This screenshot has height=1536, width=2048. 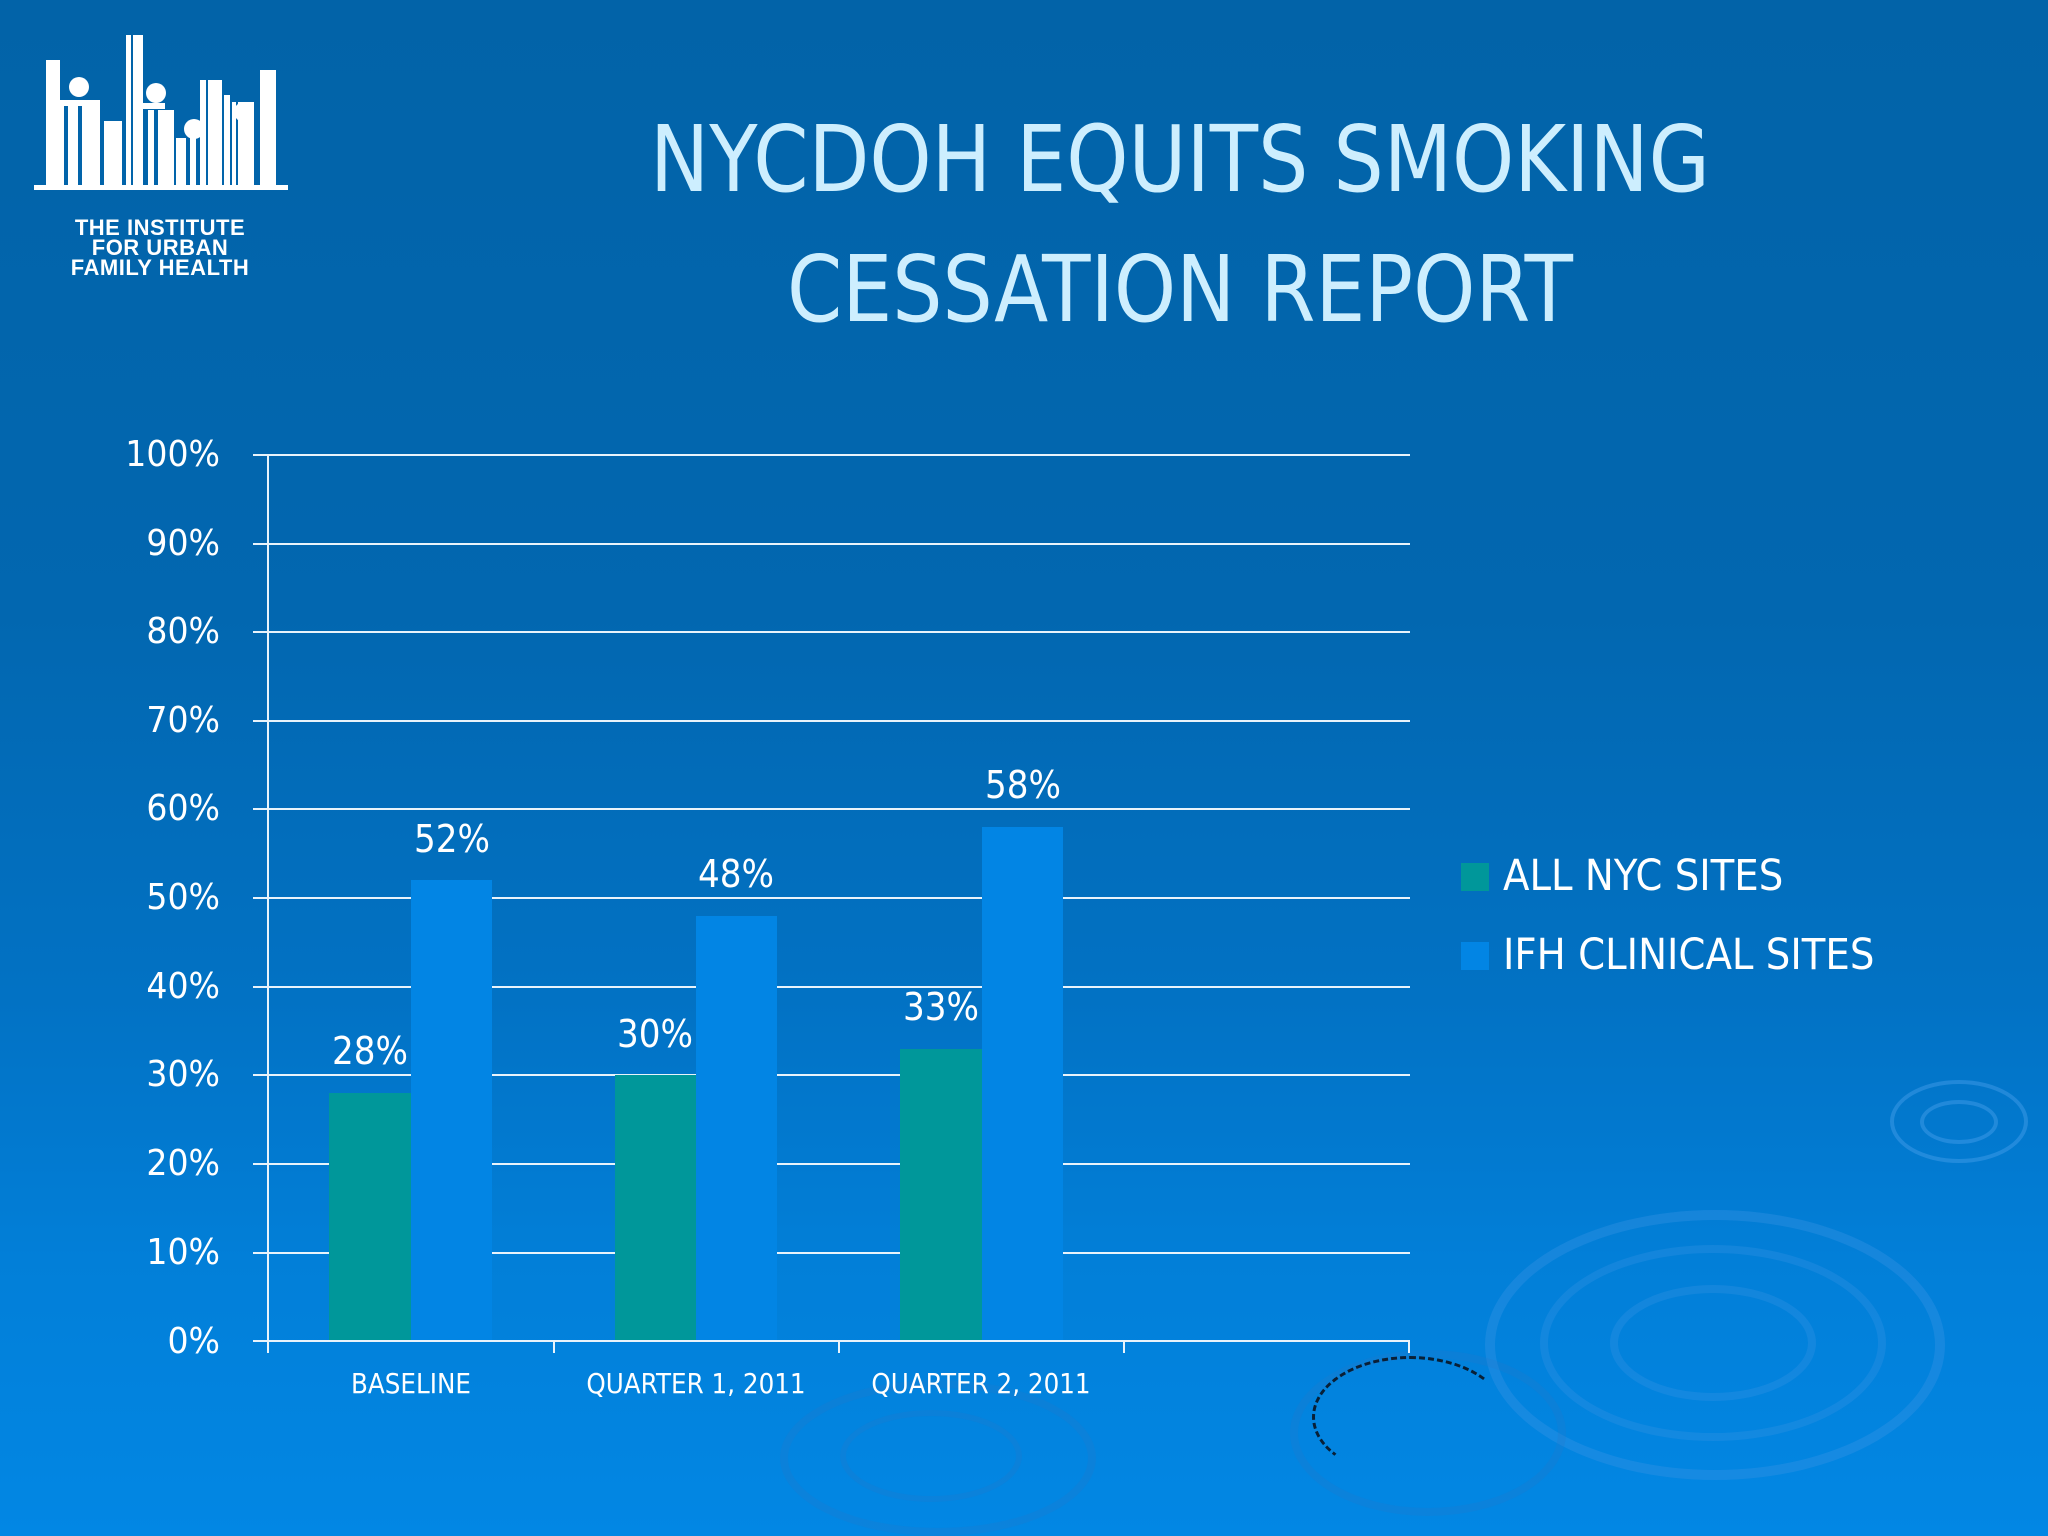 I want to click on slide-title-line2: CESSATION REPORT, so click(x=1180, y=289).